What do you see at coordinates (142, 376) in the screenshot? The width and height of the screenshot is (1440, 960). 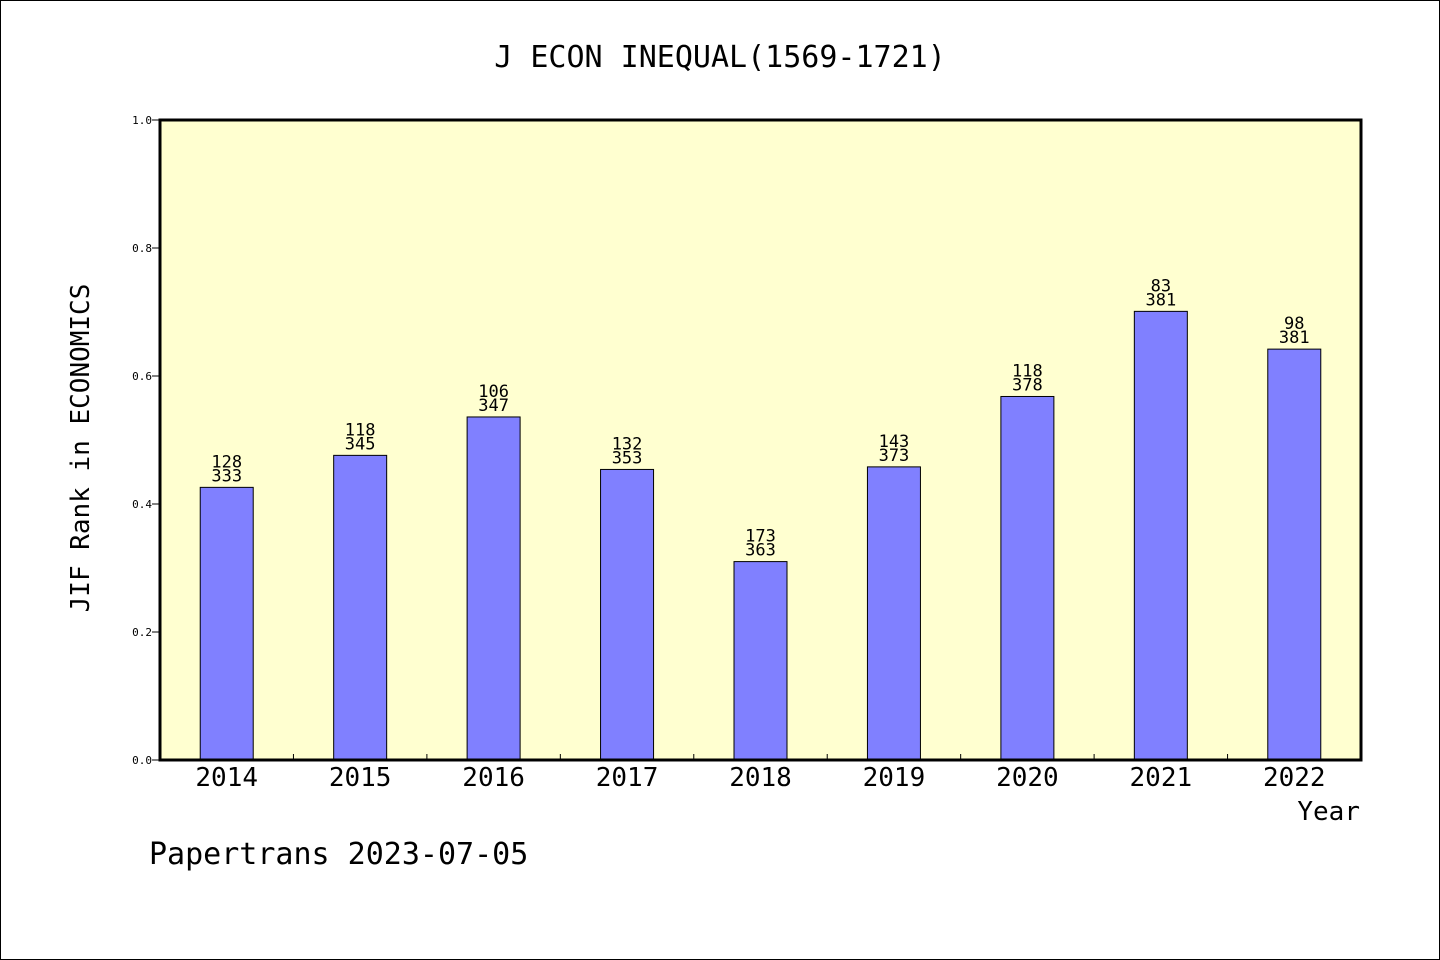 I see `y-tick-label: 0.6` at bounding box center [142, 376].